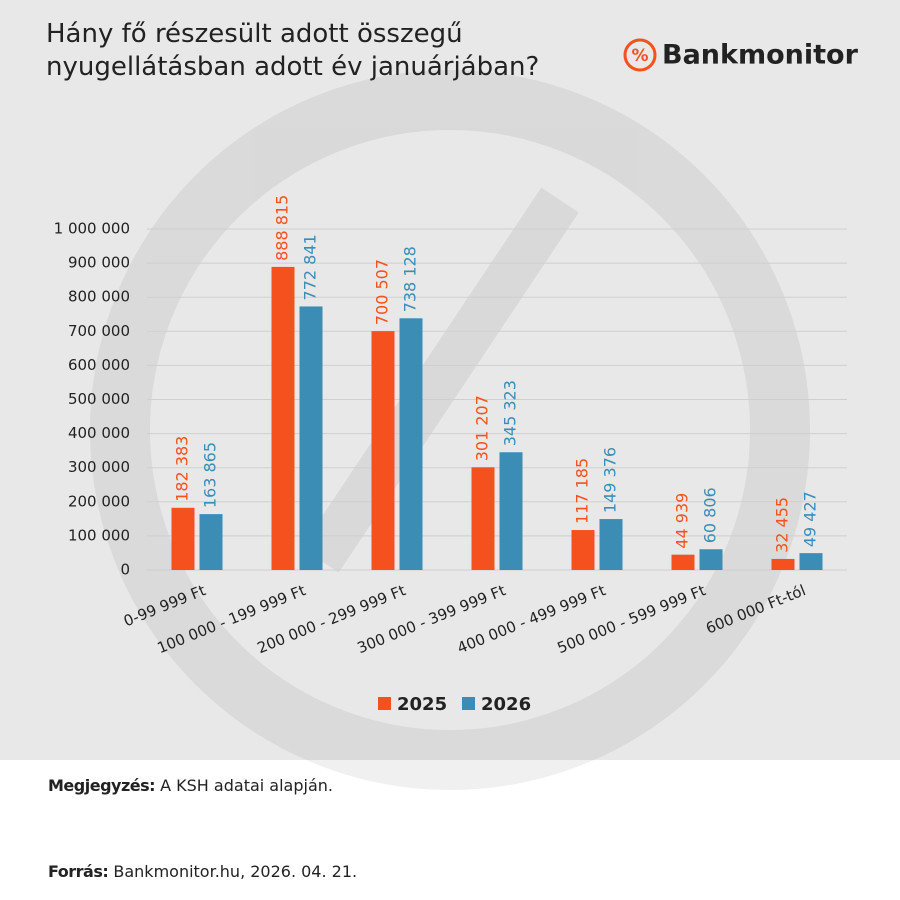  I want to click on value-label: 32 455, so click(782, 525).